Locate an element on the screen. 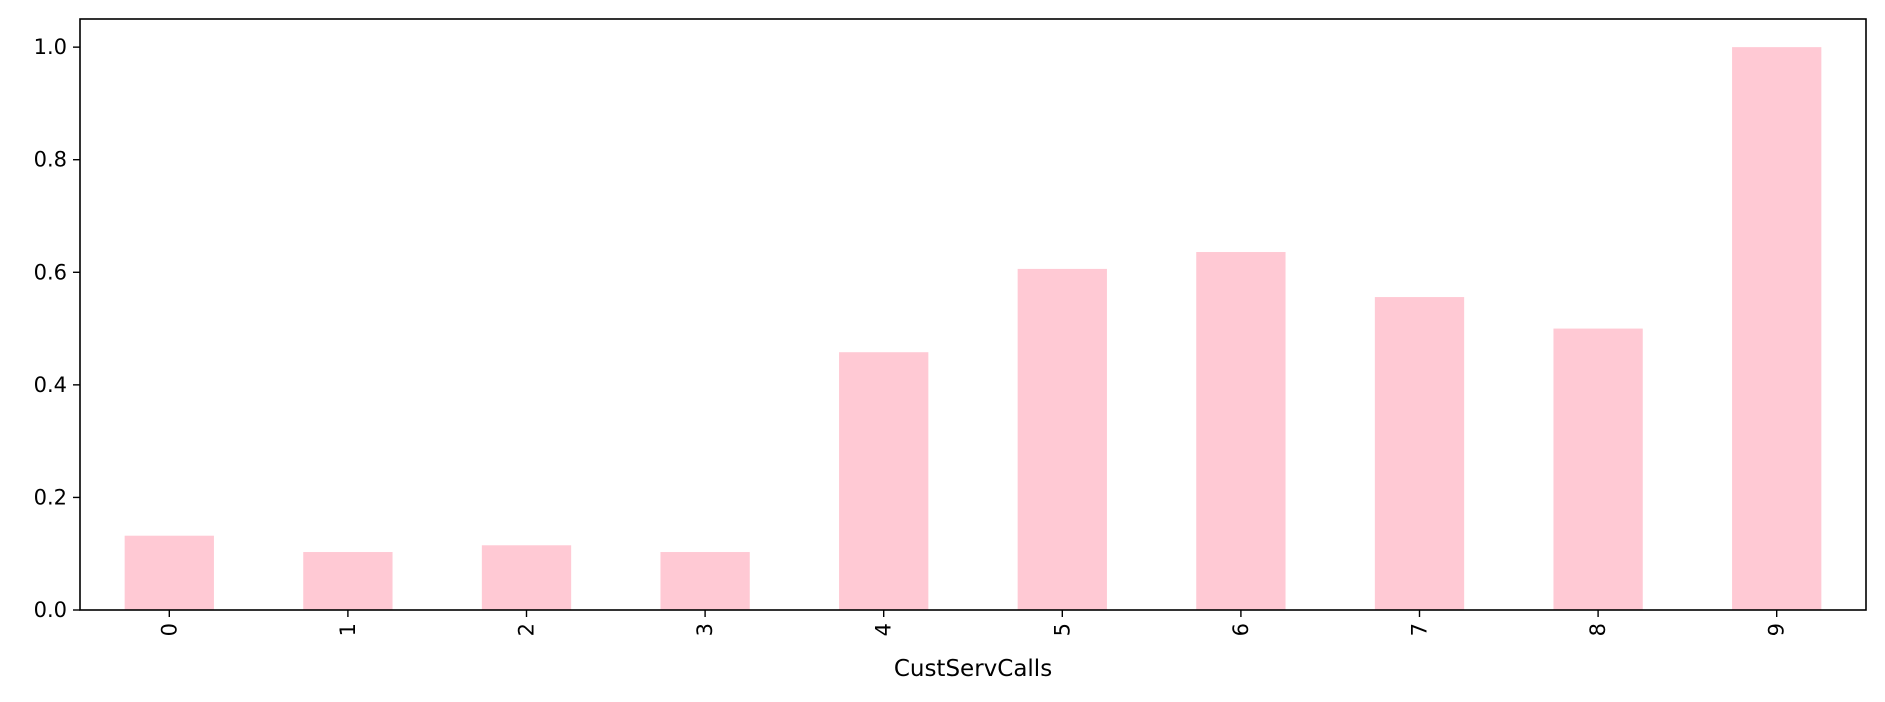 The image size is (1885, 702). y-axis-ticks: 0.0 0.2 0.4 0.6 0.8 1.0 is located at coordinates (57, 328).